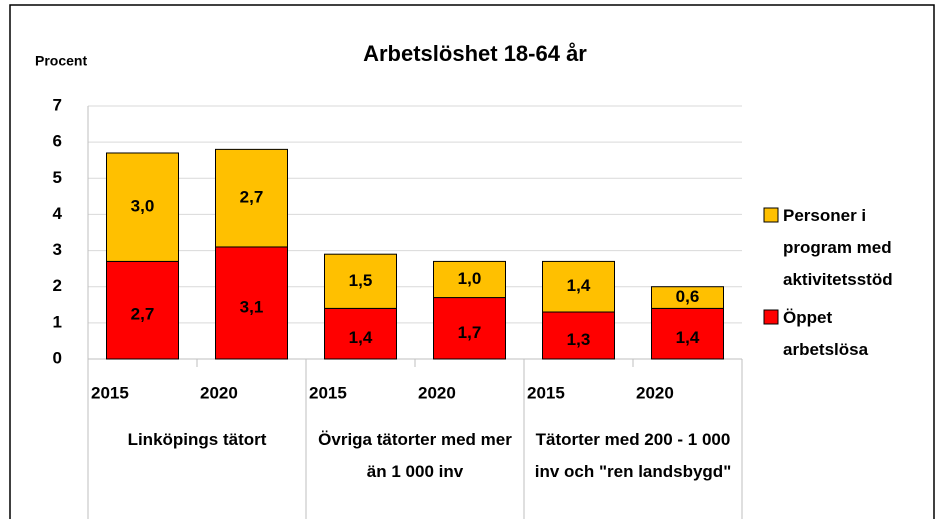  What do you see at coordinates (57, 285) in the screenshot?
I see `y-tick-label: 2` at bounding box center [57, 285].